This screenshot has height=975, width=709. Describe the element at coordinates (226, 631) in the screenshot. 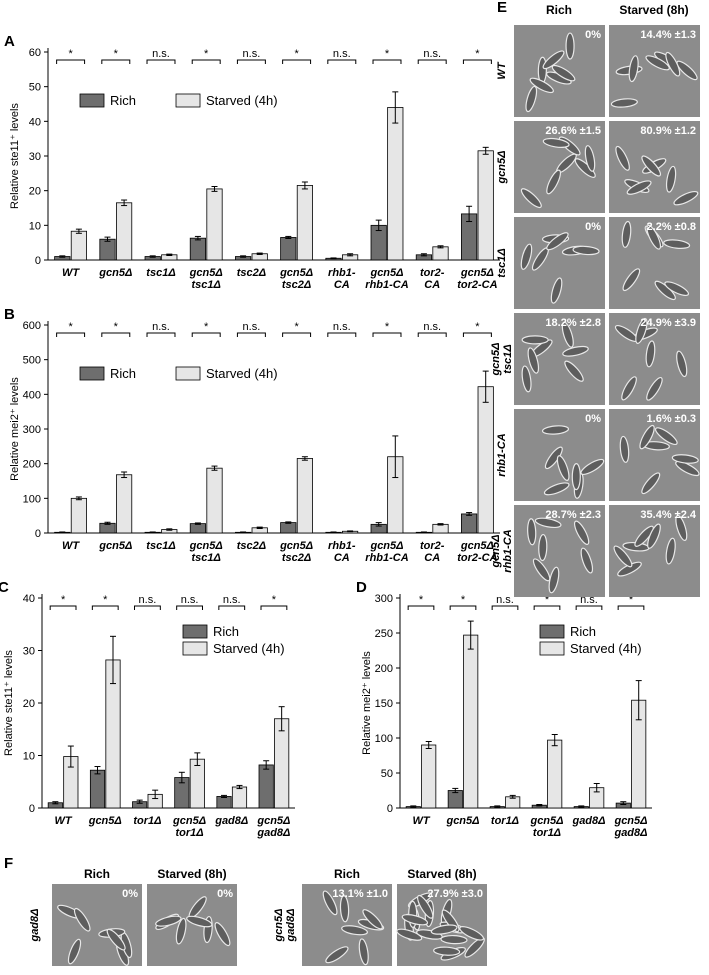

I see `legend-label: Rich` at that location.